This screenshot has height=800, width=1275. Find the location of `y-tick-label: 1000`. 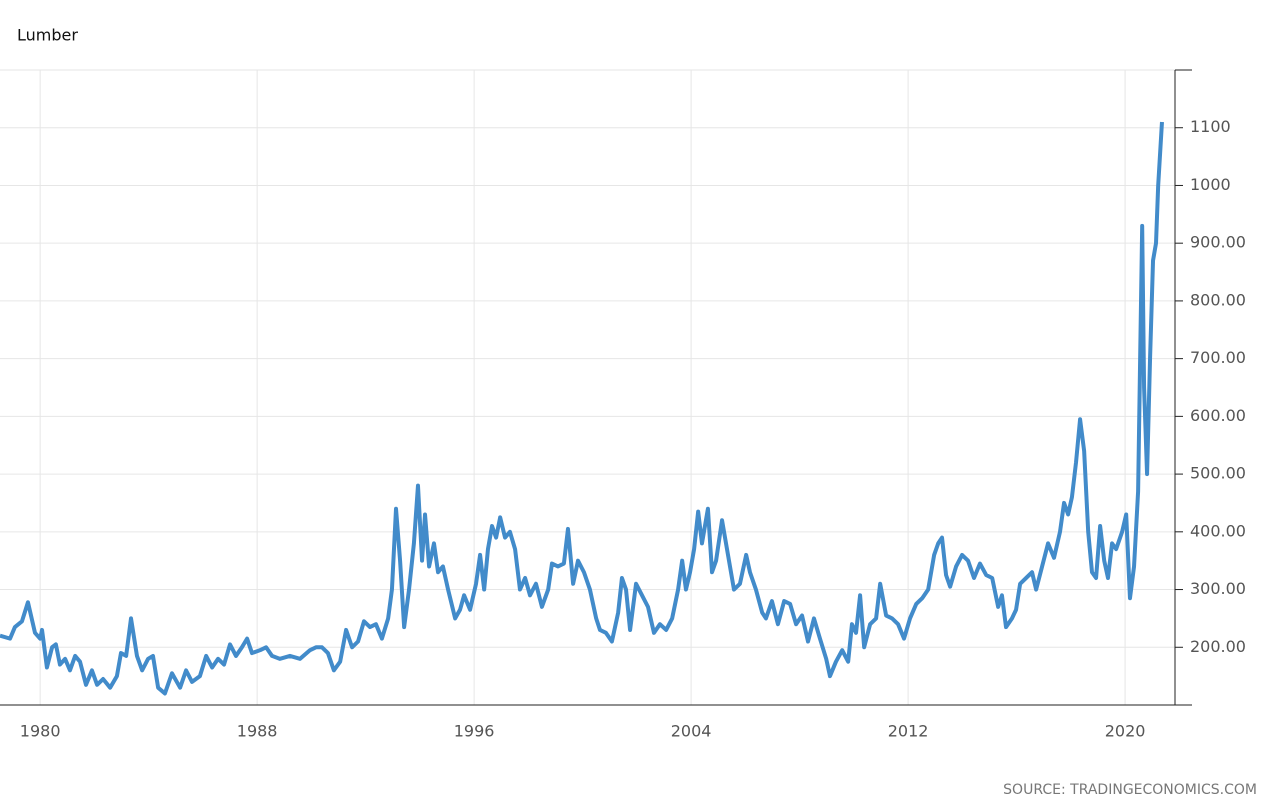

y-tick-label: 1000 is located at coordinates (1210, 184).